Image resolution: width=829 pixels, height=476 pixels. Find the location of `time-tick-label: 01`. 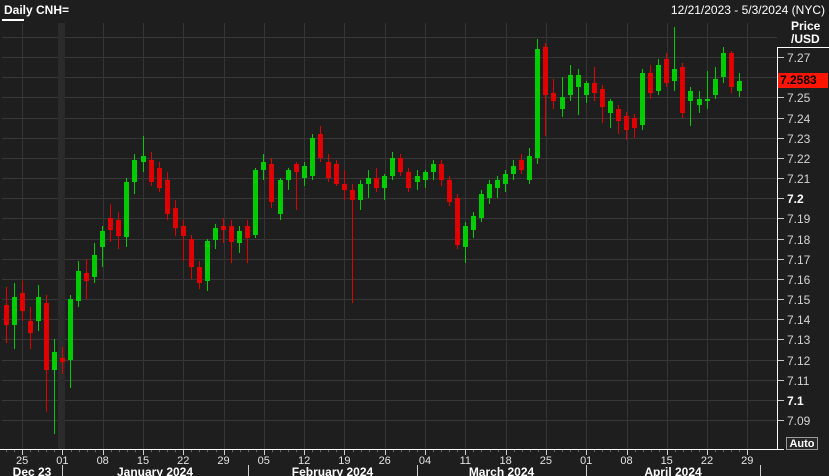

time-tick-label: 01 is located at coordinates (586, 461).